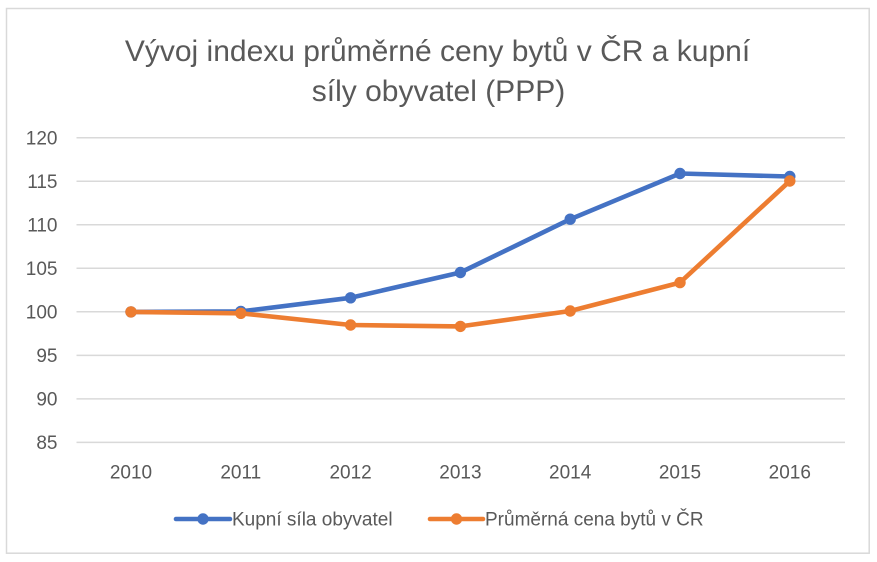 Image resolution: width=877 pixels, height=562 pixels. What do you see at coordinates (42, 269) in the screenshot?
I see `svg-text: 105` at bounding box center [42, 269].